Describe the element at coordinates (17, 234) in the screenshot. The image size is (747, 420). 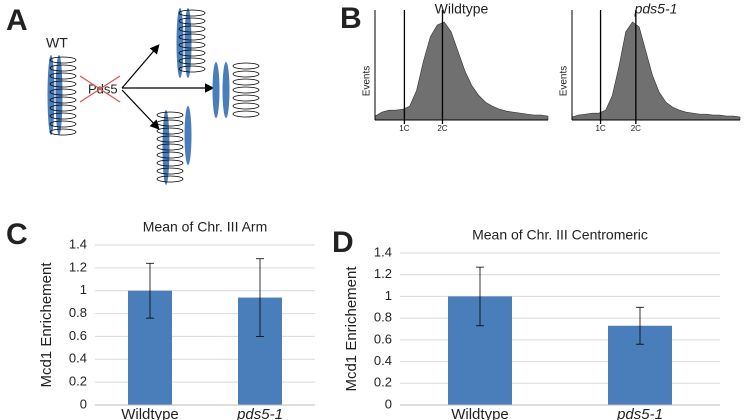
I see `panel-label: C` at that location.